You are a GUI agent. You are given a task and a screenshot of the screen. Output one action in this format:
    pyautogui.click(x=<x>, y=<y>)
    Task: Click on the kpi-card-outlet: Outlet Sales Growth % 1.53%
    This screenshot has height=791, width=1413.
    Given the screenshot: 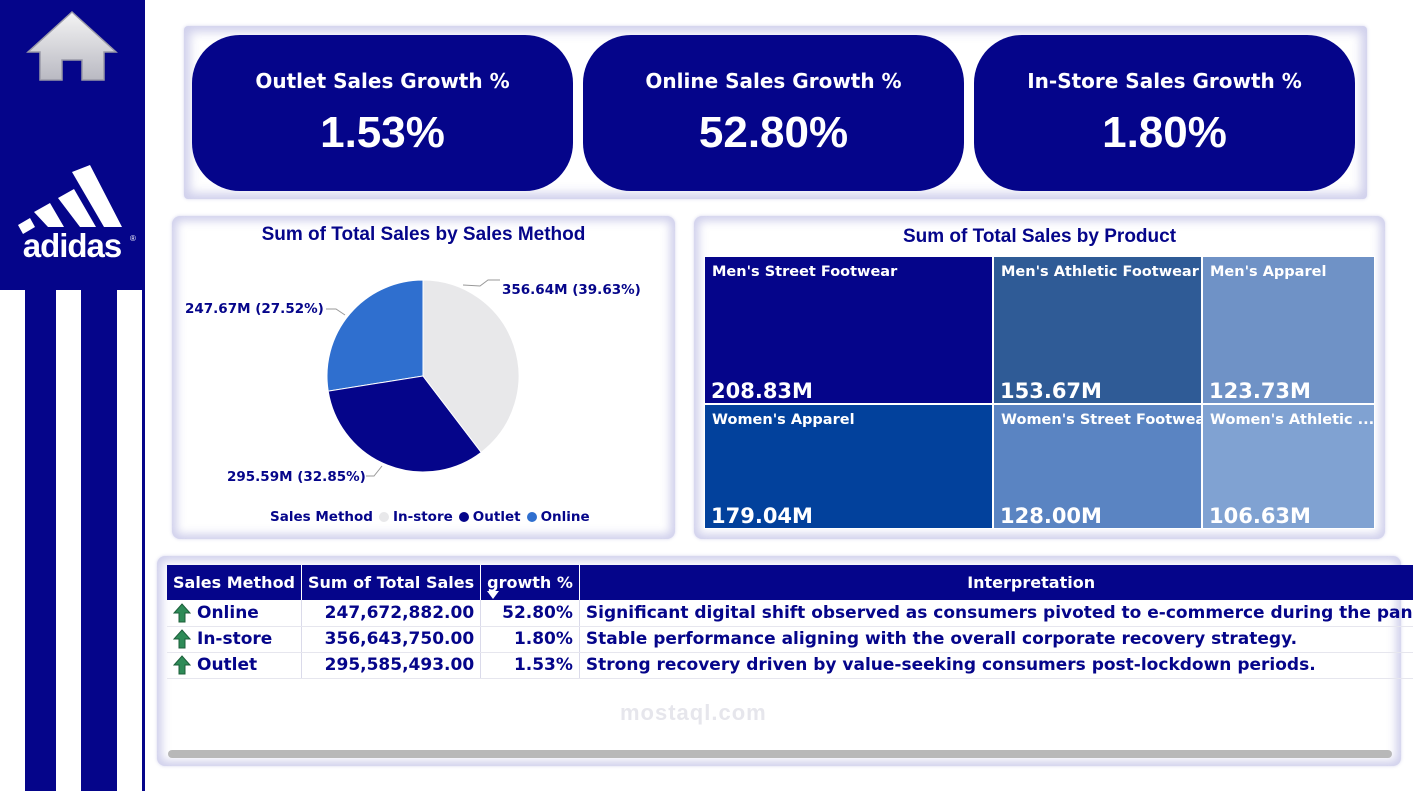 What is the action you would take?
    pyautogui.click(x=382, y=113)
    